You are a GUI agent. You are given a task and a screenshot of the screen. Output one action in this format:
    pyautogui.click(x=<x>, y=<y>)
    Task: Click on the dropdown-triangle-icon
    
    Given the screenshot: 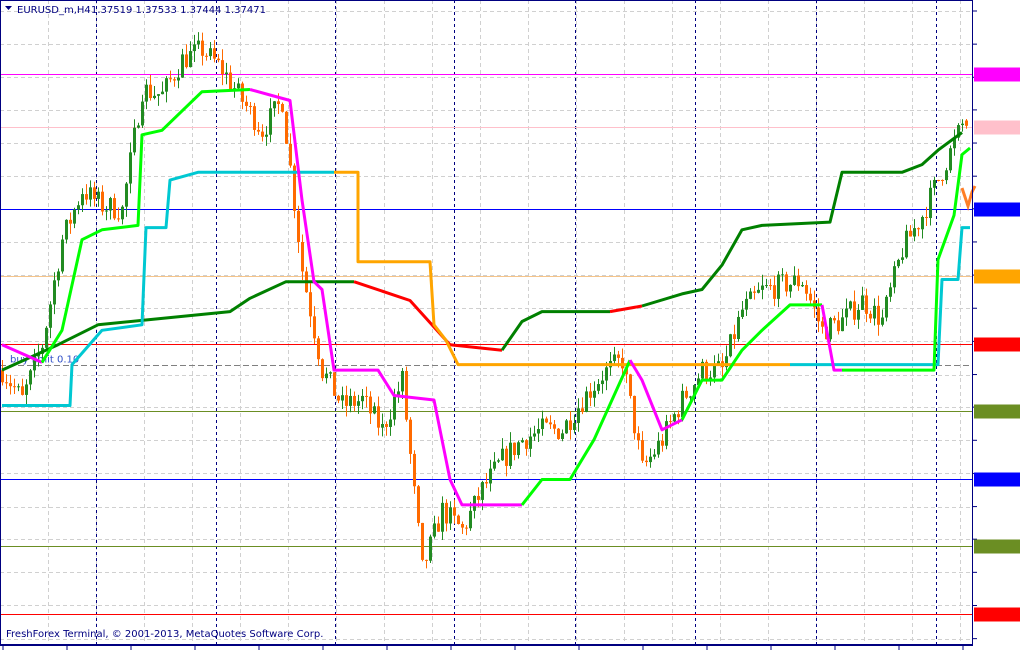 What is the action you would take?
    pyautogui.click(x=8, y=8)
    